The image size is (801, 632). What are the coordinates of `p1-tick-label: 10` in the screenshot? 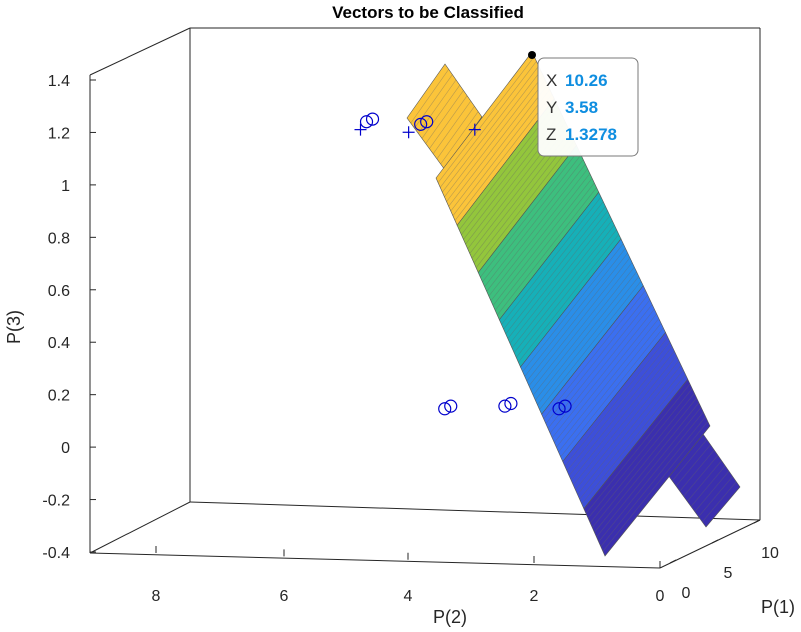 It's located at (770, 553).